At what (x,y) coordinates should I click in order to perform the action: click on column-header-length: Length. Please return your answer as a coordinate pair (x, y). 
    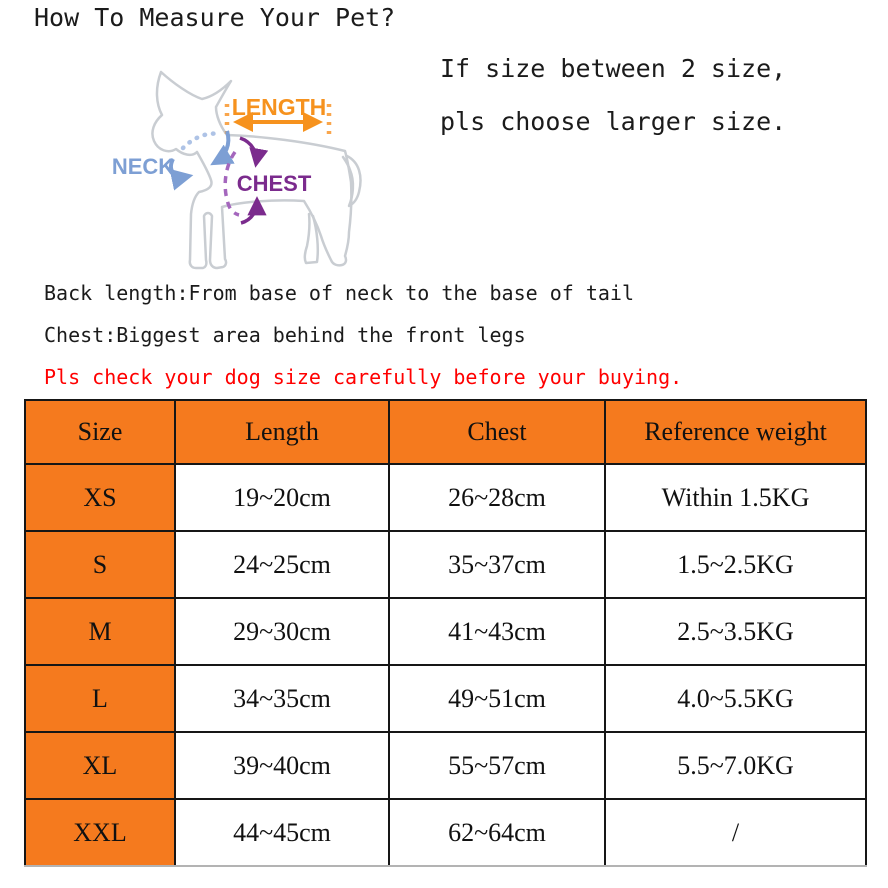
    Looking at the image, I should click on (282, 432).